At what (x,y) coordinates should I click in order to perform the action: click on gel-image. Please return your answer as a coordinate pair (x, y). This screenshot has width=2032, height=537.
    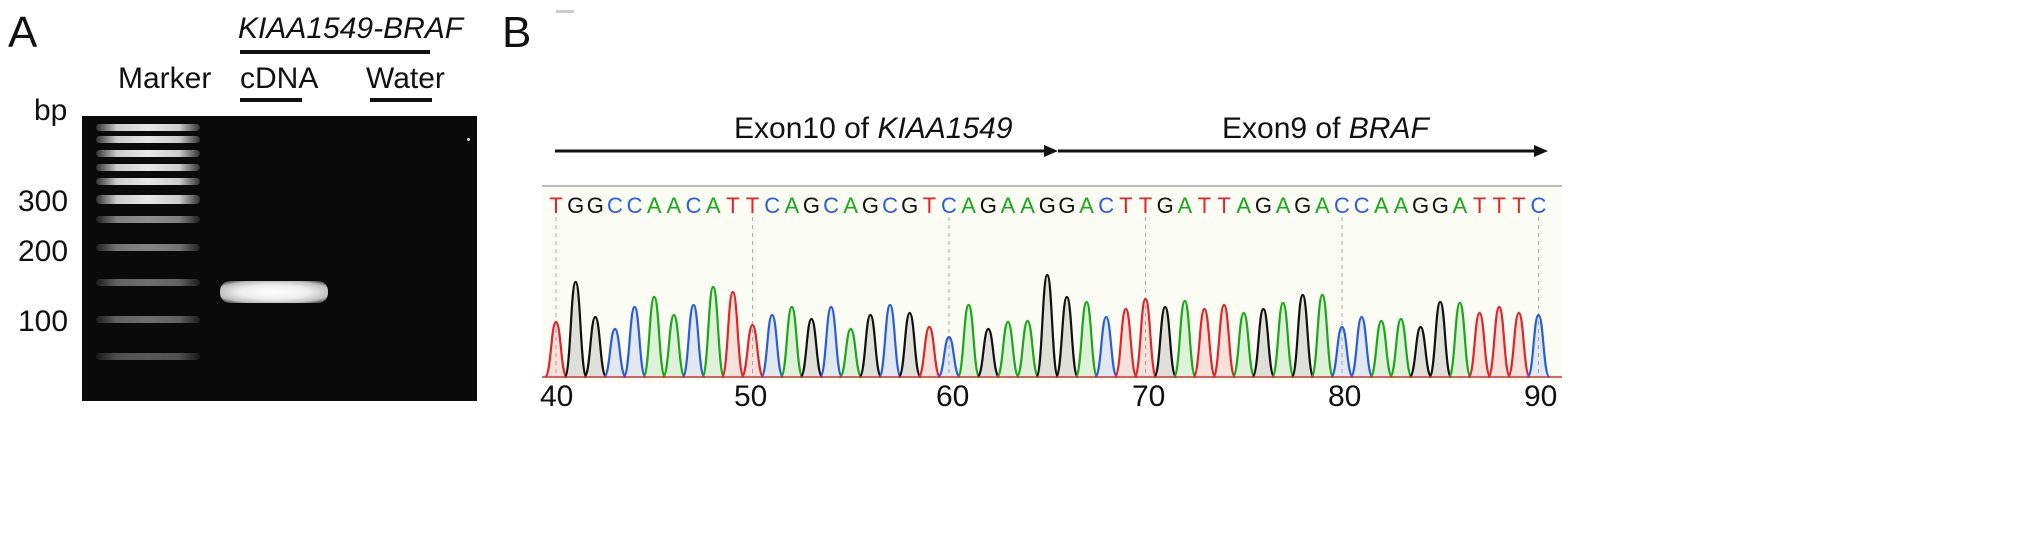
    Looking at the image, I should click on (279, 258).